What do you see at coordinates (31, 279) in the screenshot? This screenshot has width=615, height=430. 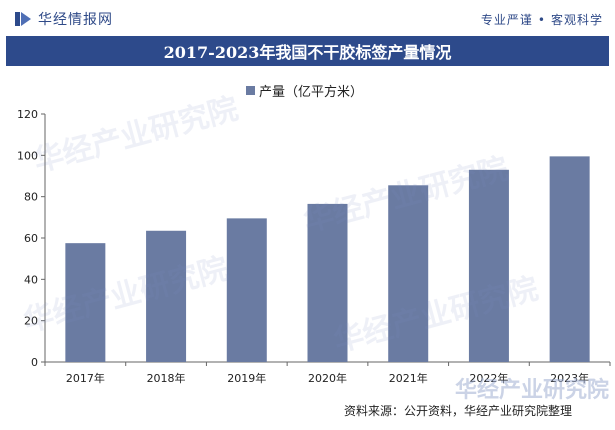 I see `y-tick-label: 40` at bounding box center [31, 279].